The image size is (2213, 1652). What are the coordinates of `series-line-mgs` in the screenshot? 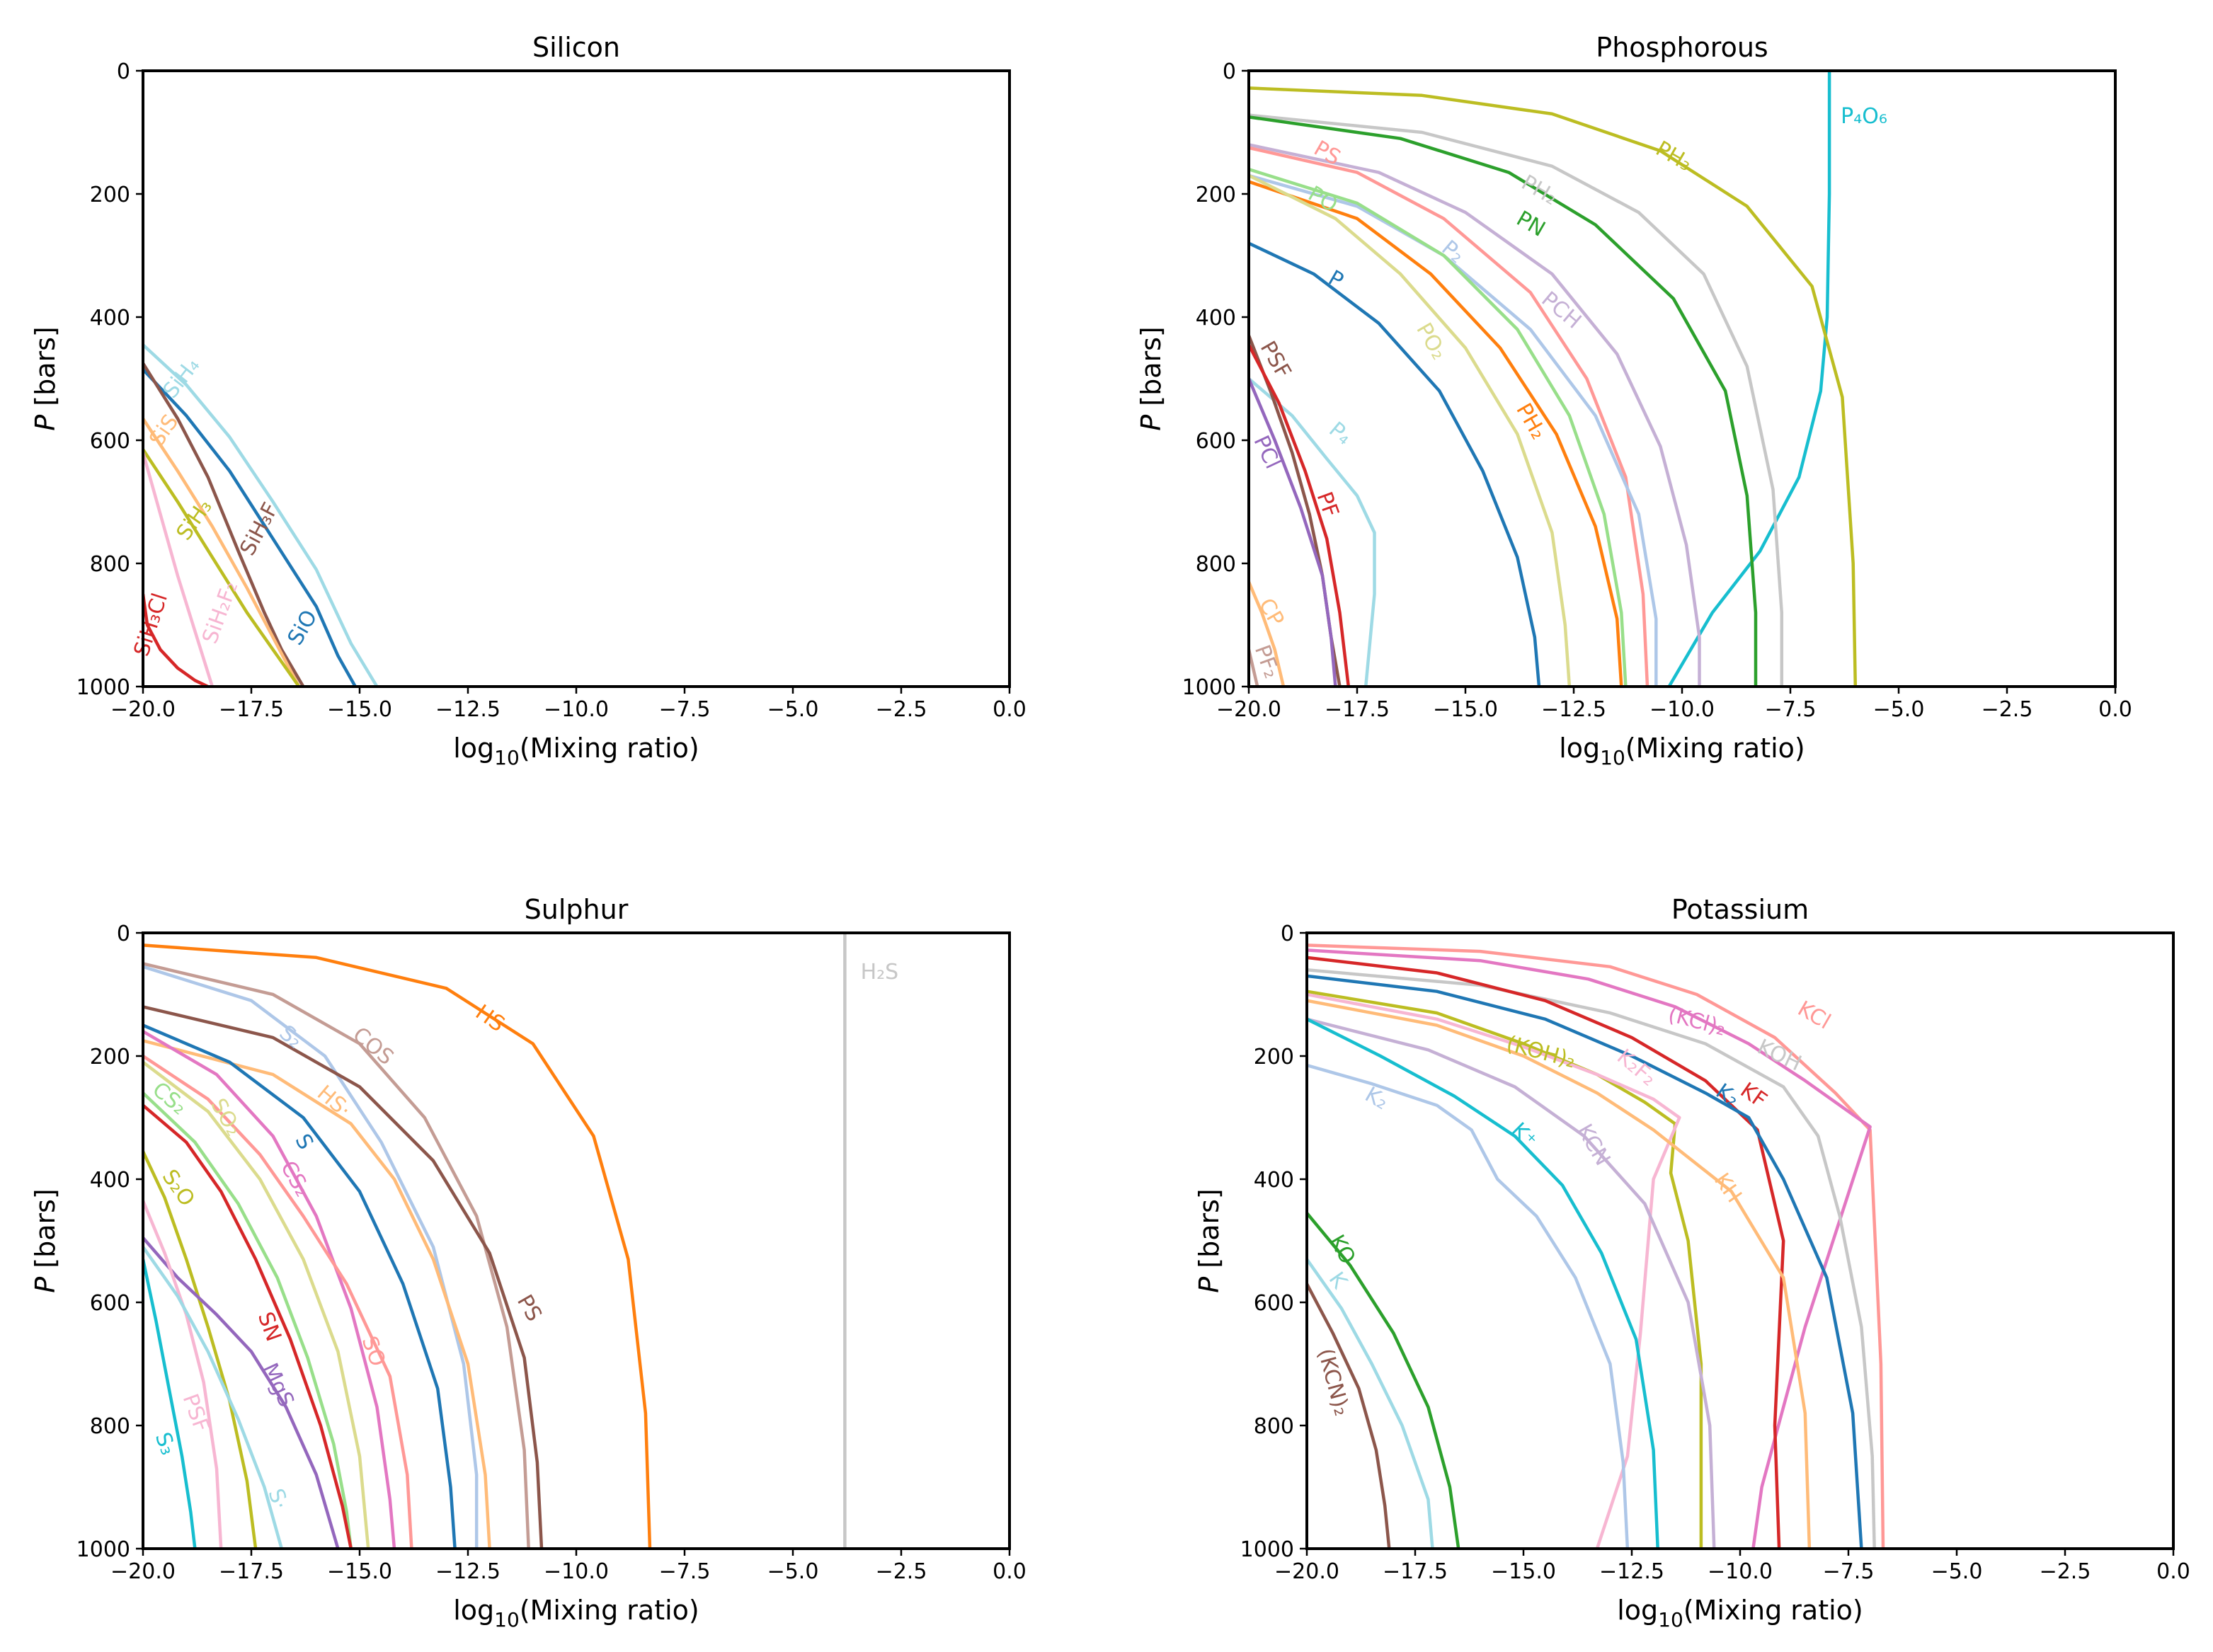 It's located at (242, 1393).